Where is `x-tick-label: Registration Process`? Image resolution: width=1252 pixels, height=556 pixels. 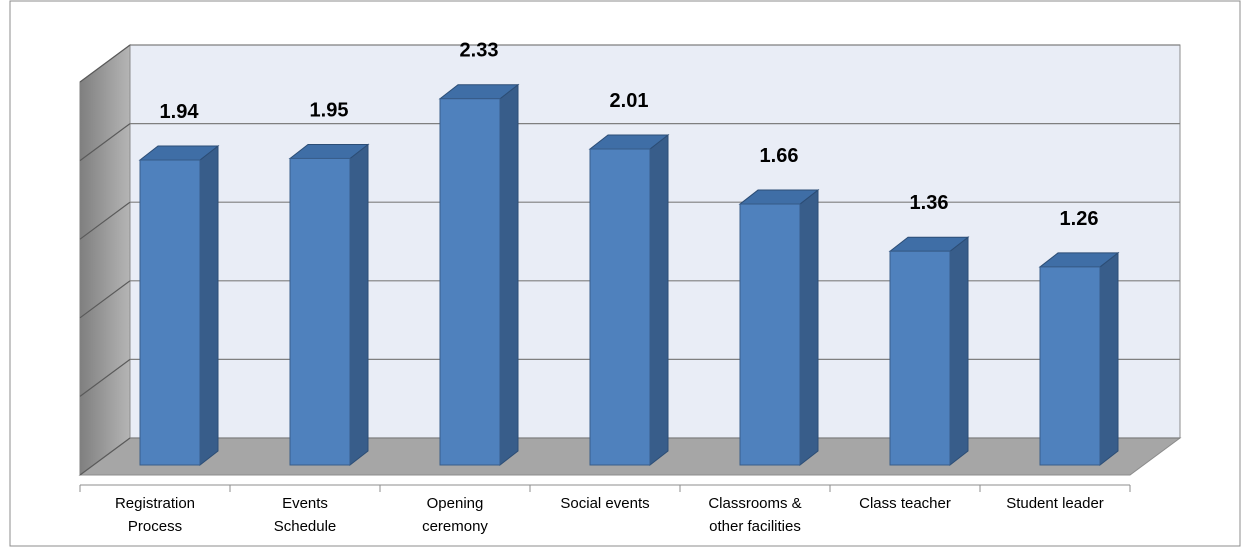 x-tick-label: Registration Process is located at coordinates (155, 515).